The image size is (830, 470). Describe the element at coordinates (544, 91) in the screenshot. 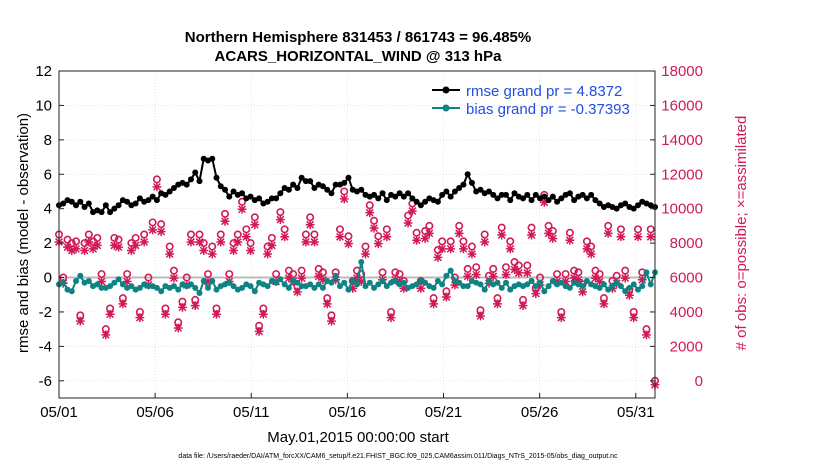

I see `legend-rmse-label: rmse grand pr = 4.8372` at that location.